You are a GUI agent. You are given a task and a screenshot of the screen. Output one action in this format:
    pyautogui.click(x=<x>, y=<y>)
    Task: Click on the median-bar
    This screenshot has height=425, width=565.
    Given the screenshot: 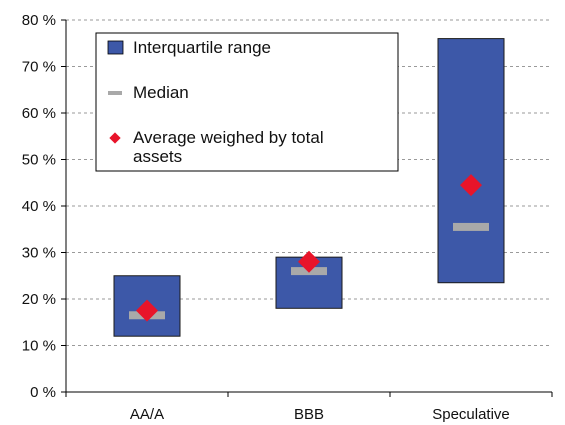 What is the action you would take?
    pyautogui.click(x=471, y=226)
    